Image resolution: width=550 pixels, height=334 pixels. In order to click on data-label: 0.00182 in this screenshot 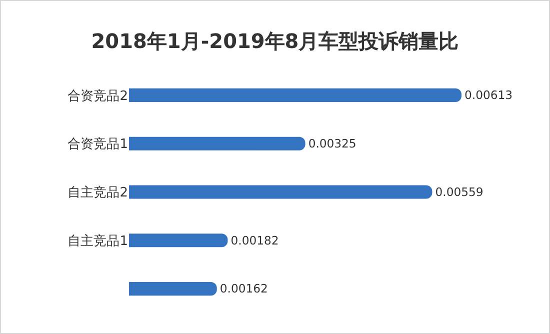, I will do `click(254, 240)`.